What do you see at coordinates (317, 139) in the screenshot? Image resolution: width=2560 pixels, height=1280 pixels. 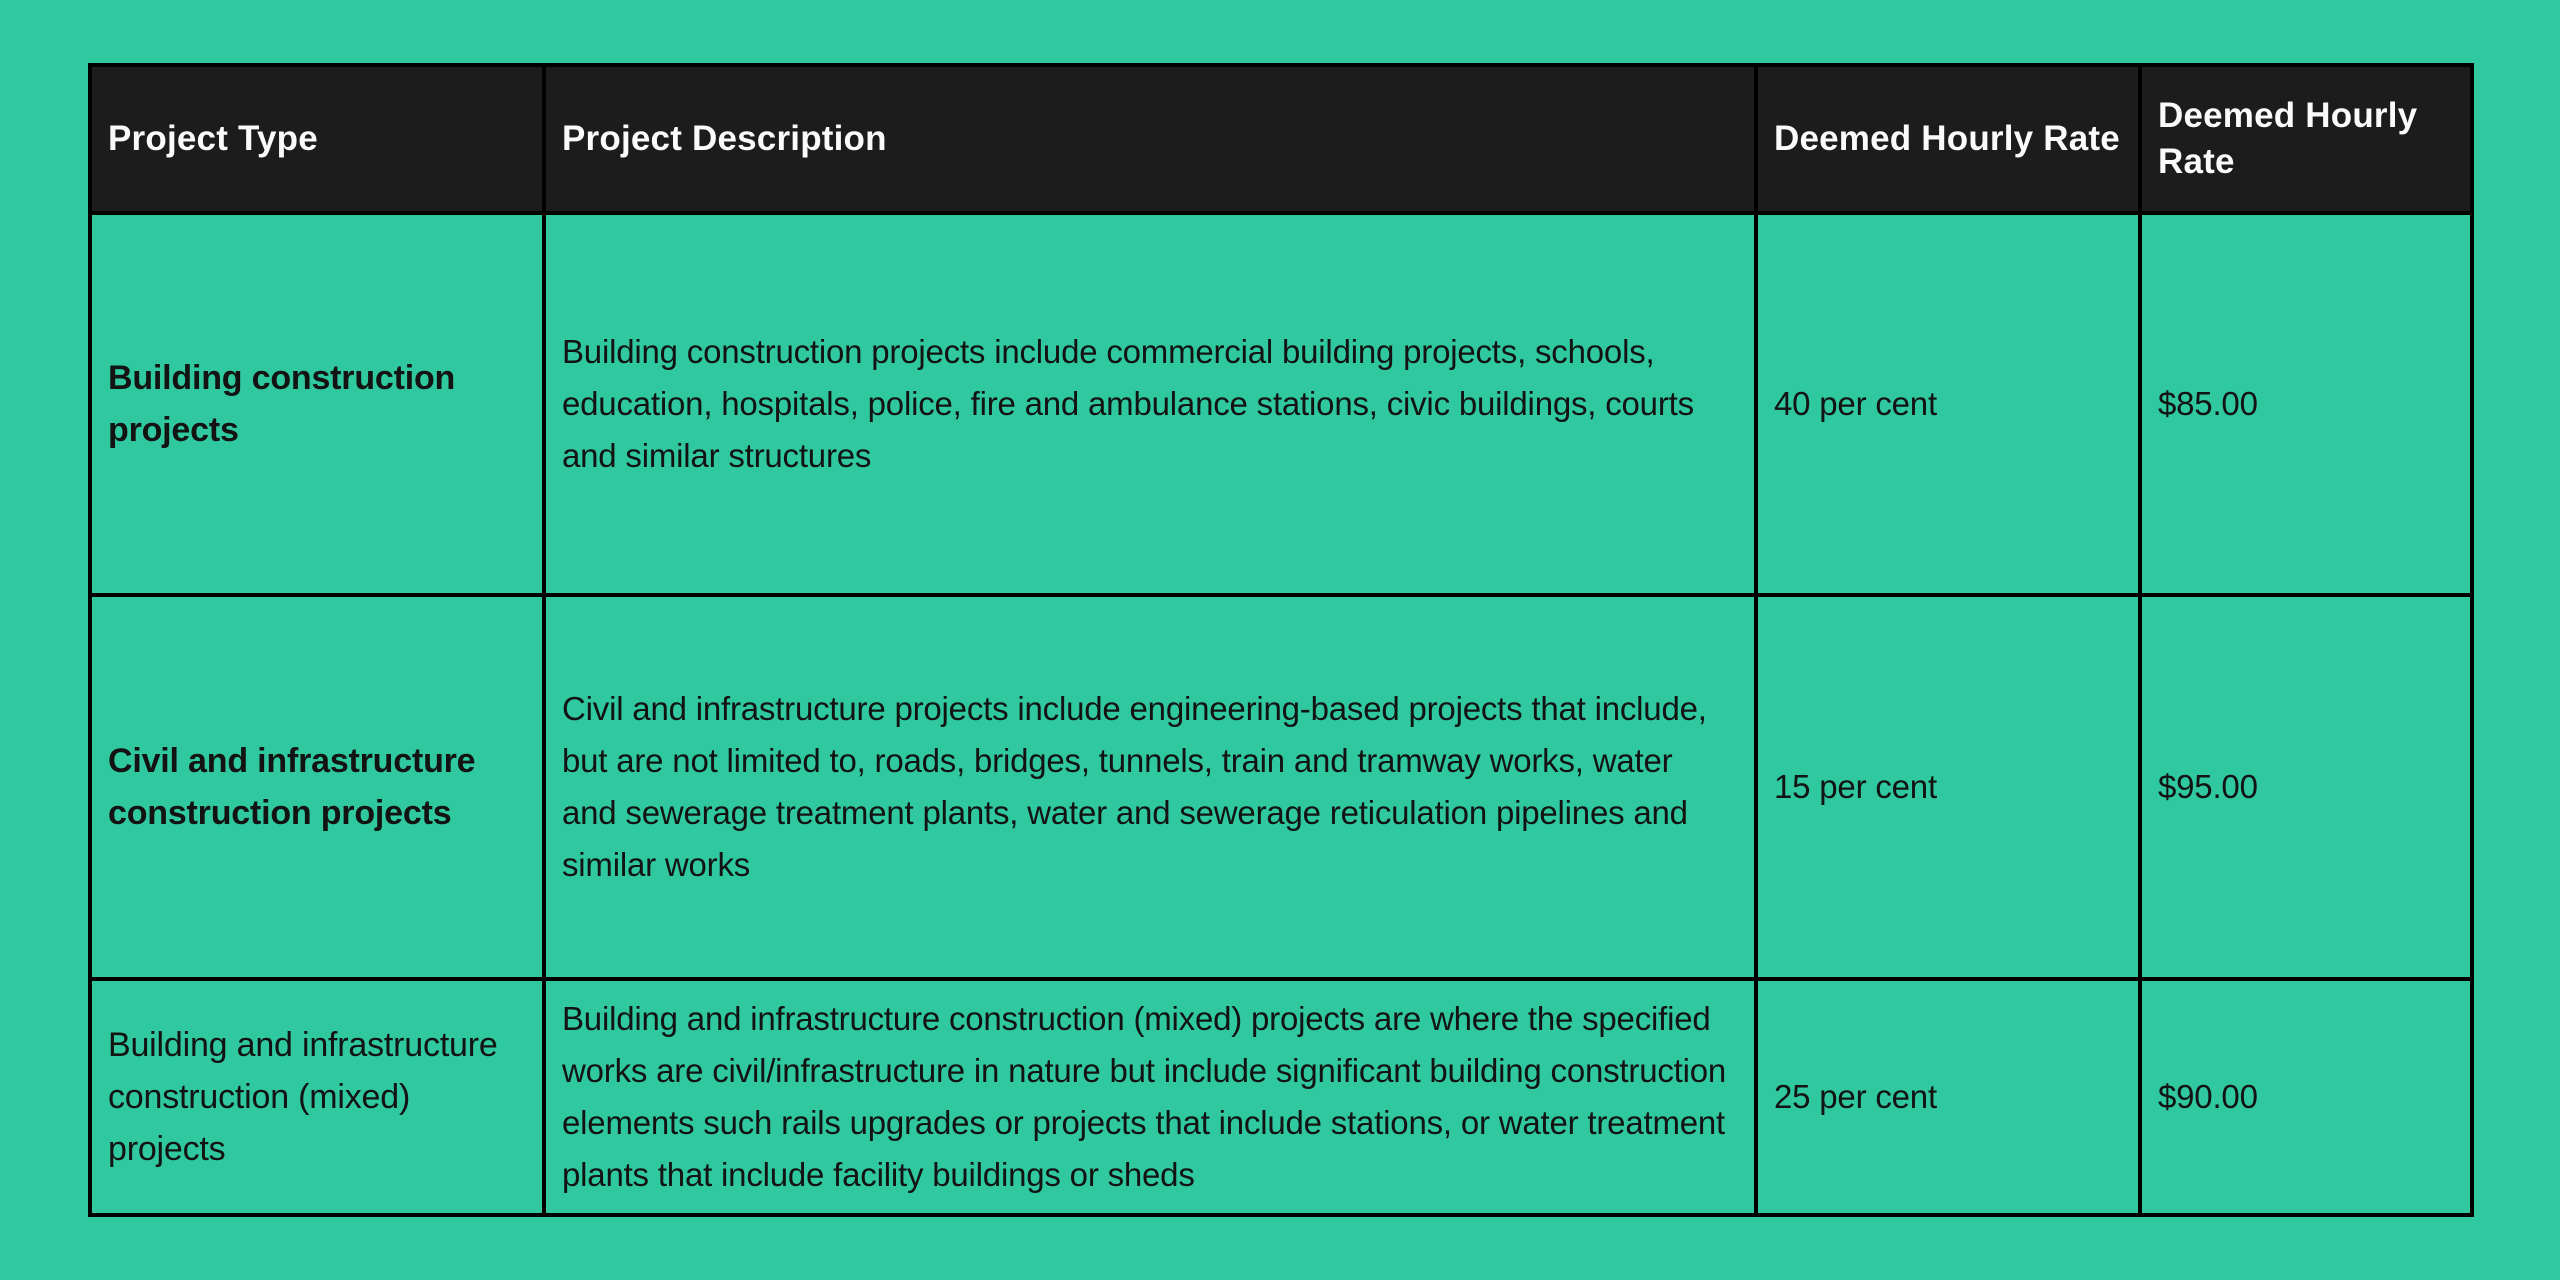 I see `column-header-project-type: Project Type` at bounding box center [317, 139].